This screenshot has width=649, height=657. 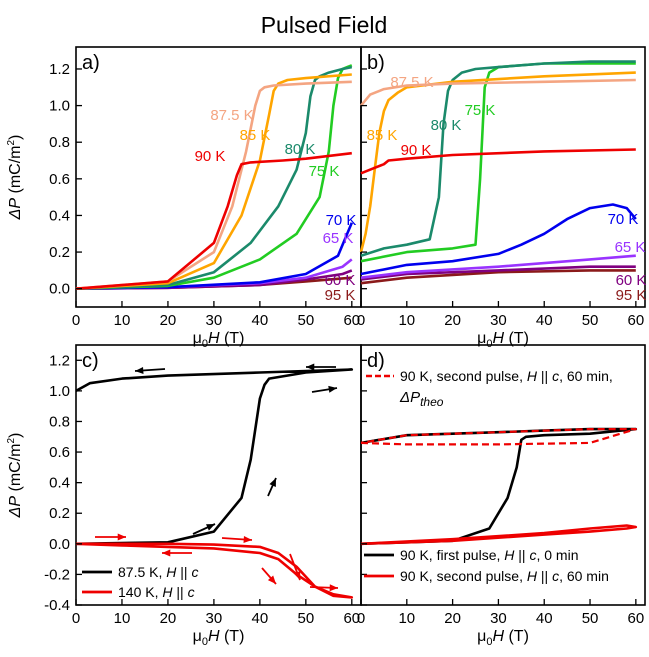 What do you see at coordinates (480, 110) in the screenshot?
I see `series-label: 75 K` at bounding box center [480, 110].